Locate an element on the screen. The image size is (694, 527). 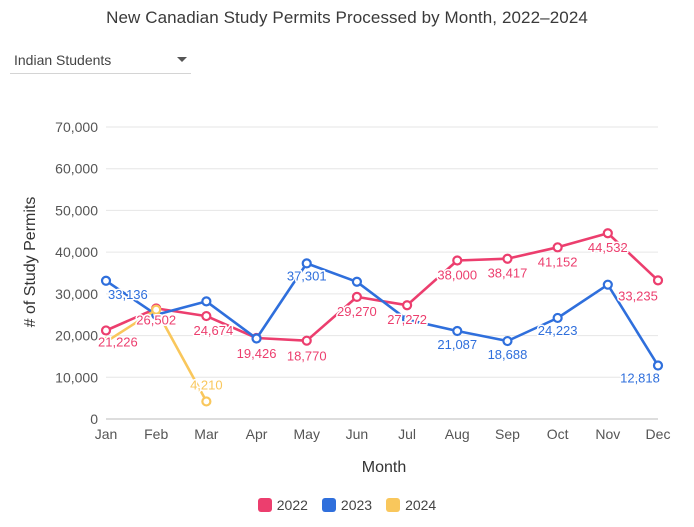
data-label-2023: 21,087 is located at coordinates (457, 344).